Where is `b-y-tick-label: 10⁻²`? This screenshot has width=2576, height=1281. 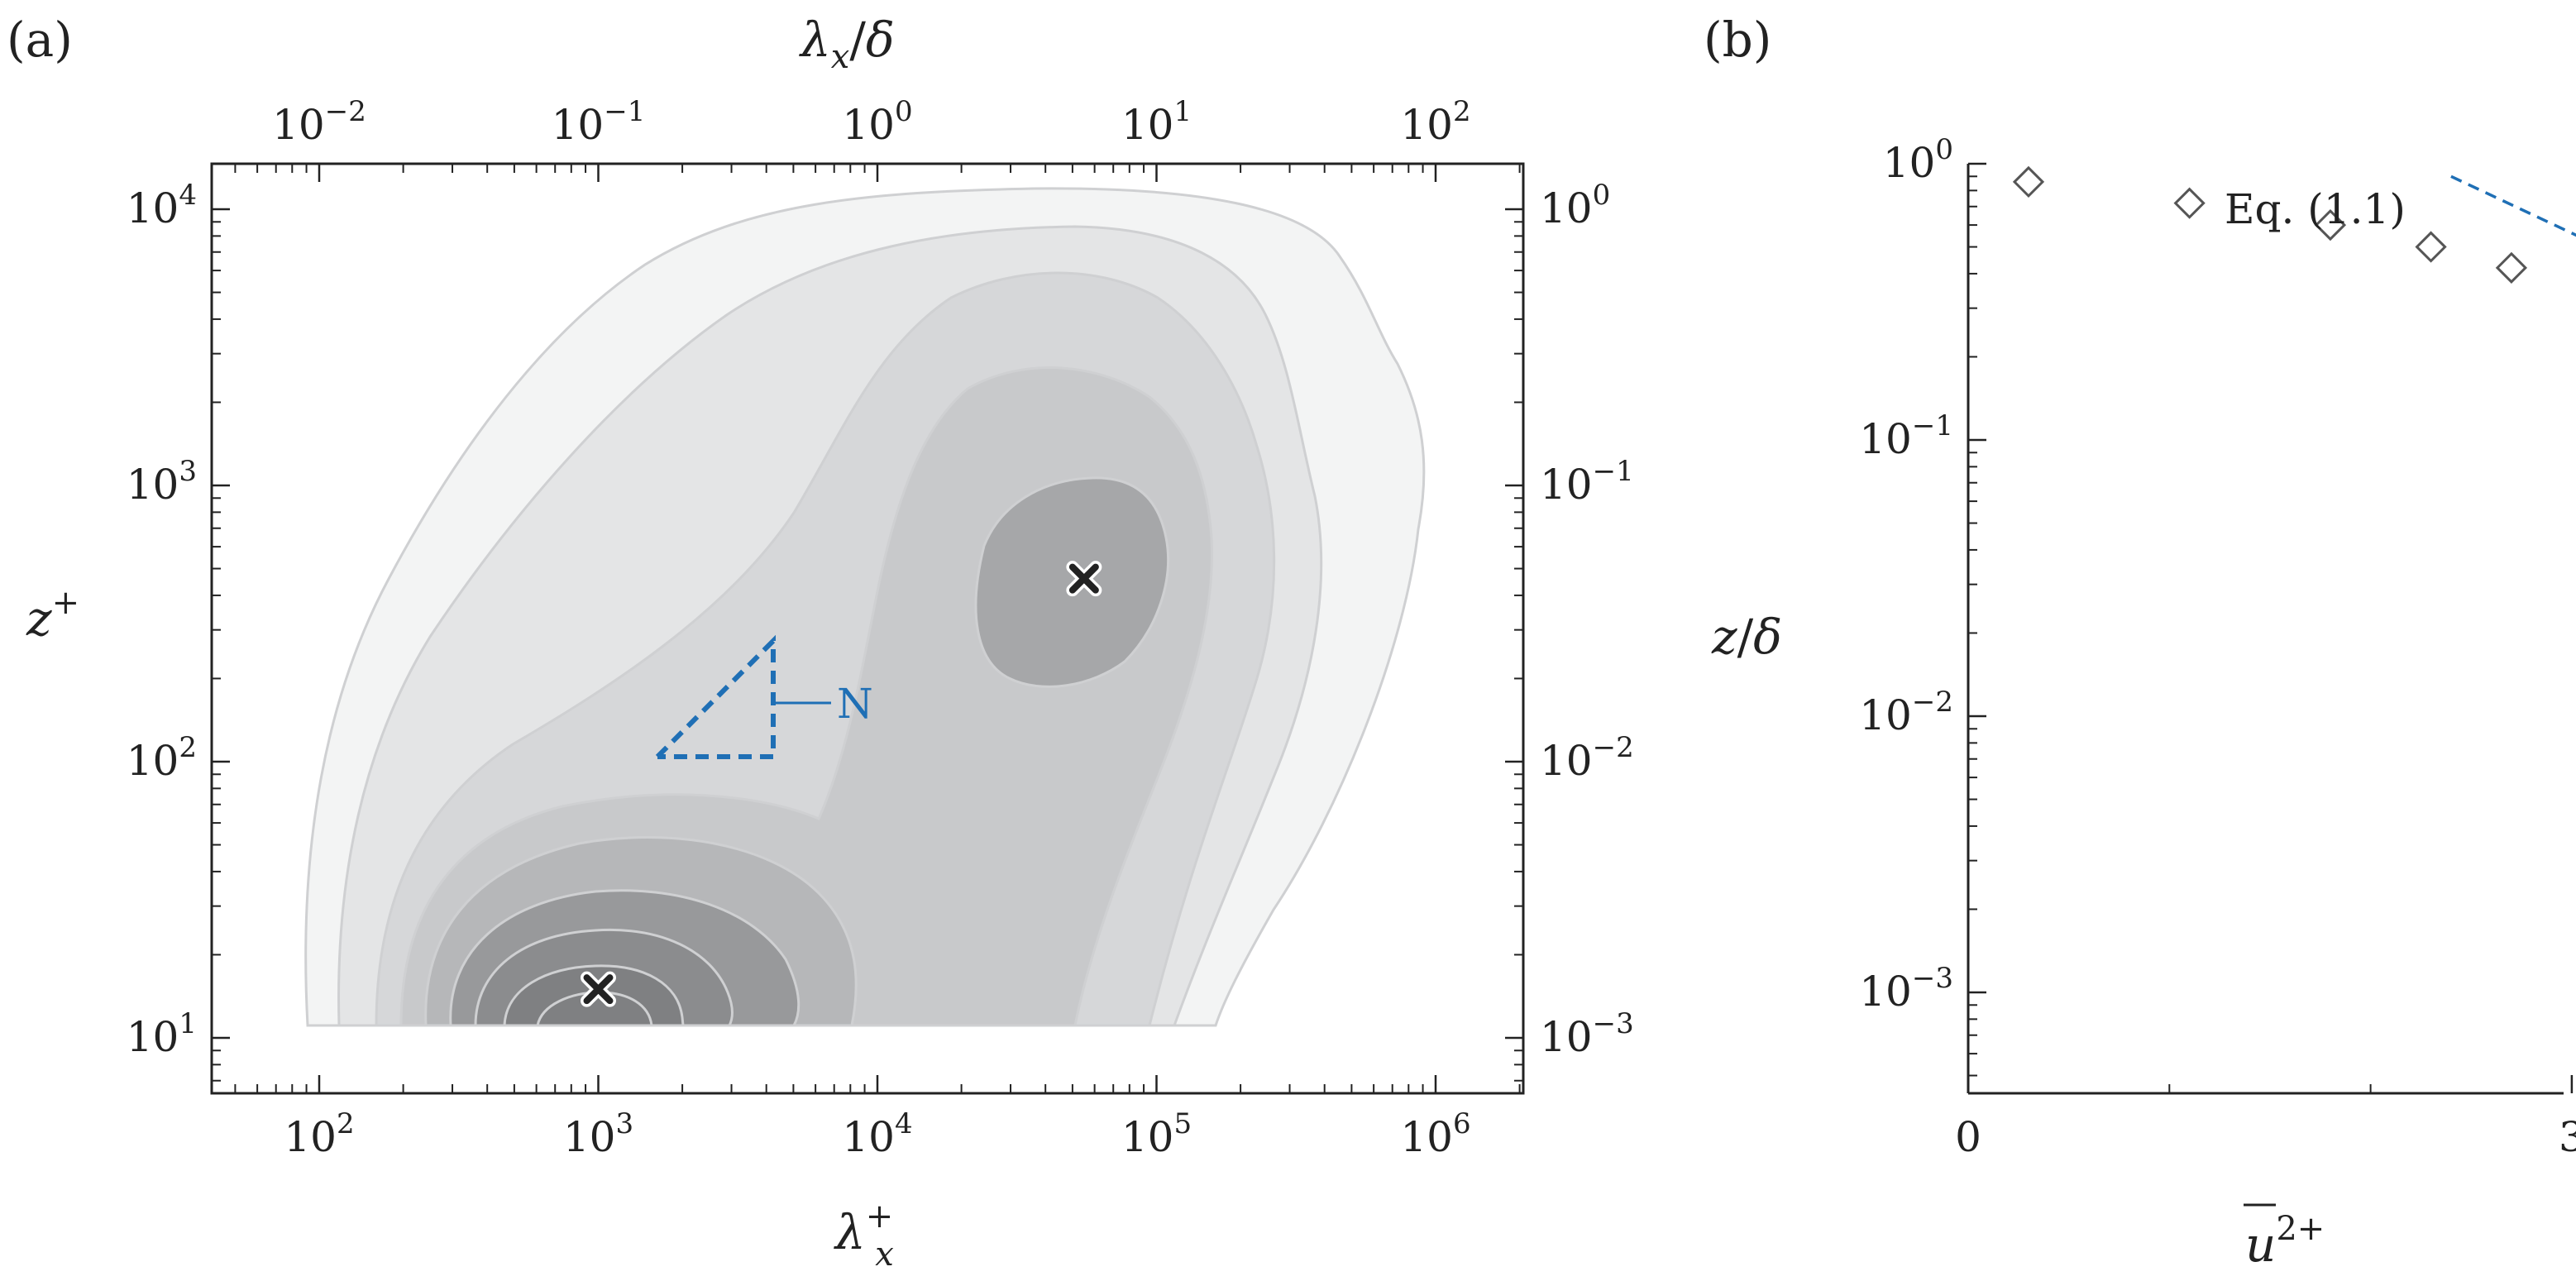
b-y-tick-label: 10⁻² is located at coordinates (1906, 712).